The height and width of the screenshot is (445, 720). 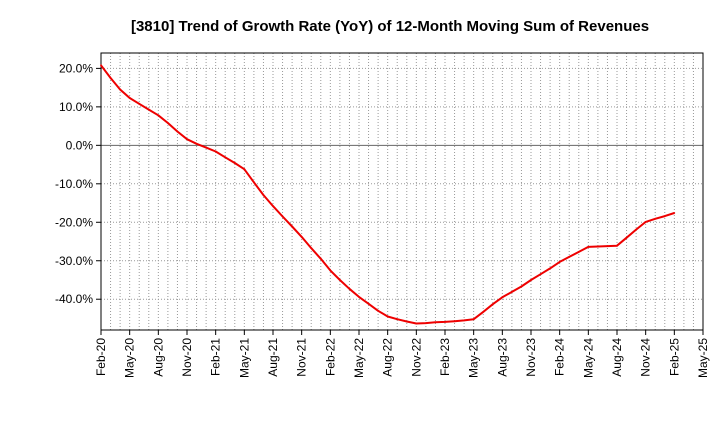 What do you see at coordinates (674, 357) in the screenshot?
I see `x-tick-label: Feb-25` at bounding box center [674, 357].